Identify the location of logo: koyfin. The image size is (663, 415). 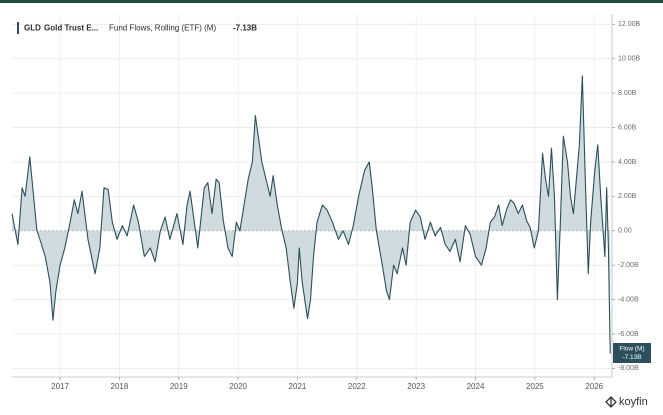
(626, 402).